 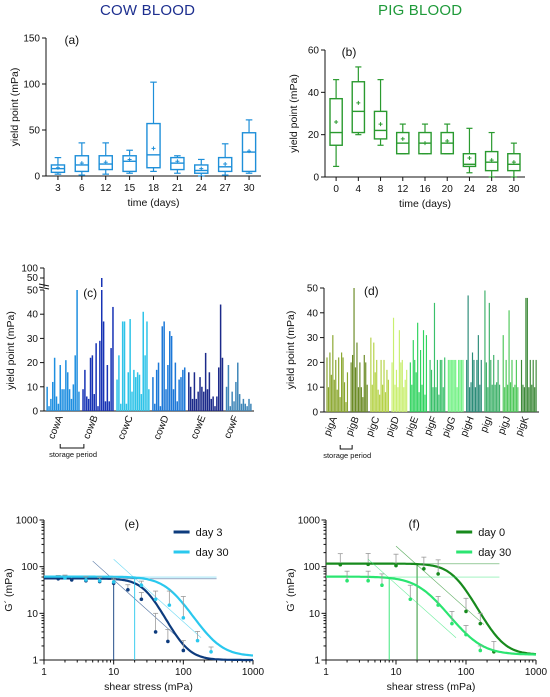 I want to click on y-tick-label: 150, so click(x=31, y=39).